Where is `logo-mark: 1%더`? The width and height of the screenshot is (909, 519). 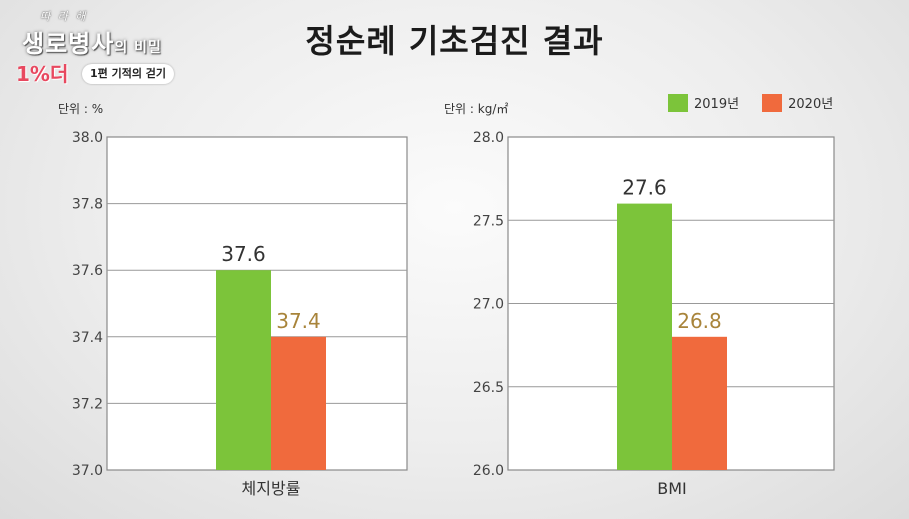 logo-mark: 1%더 is located at coordinates (42, 74).